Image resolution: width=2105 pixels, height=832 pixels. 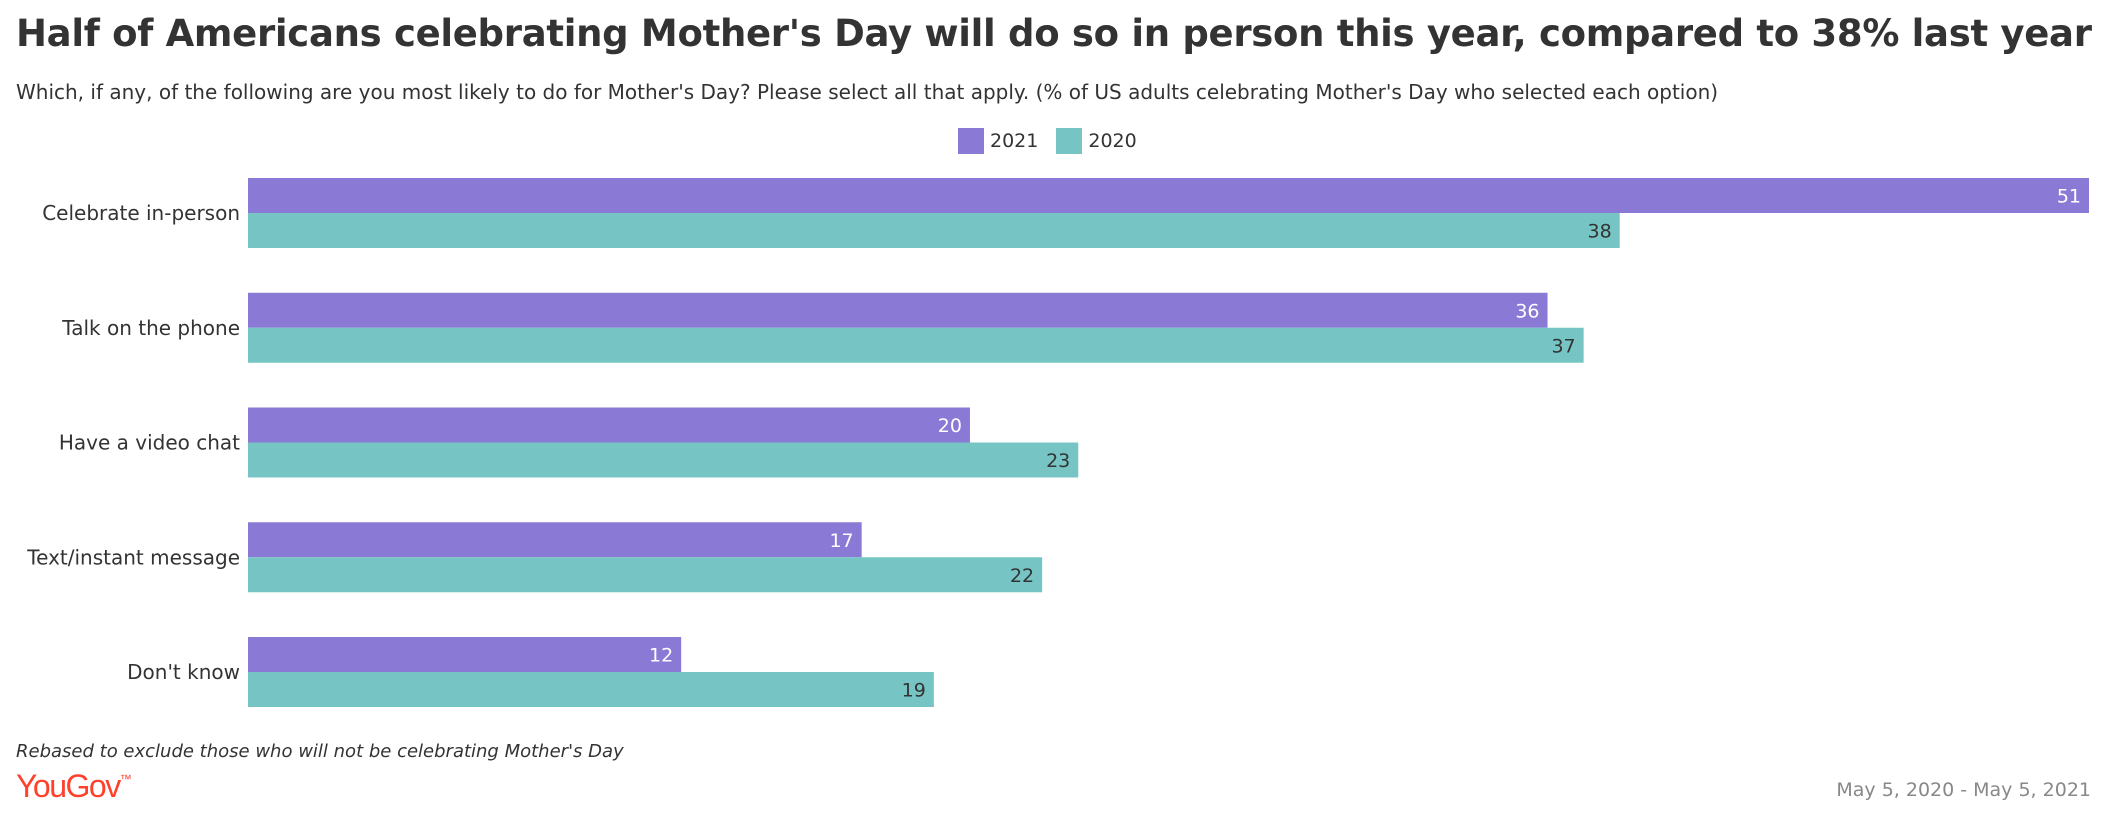 I want to click on legend-item-2020: 2020, so click(x=1096, y=141).